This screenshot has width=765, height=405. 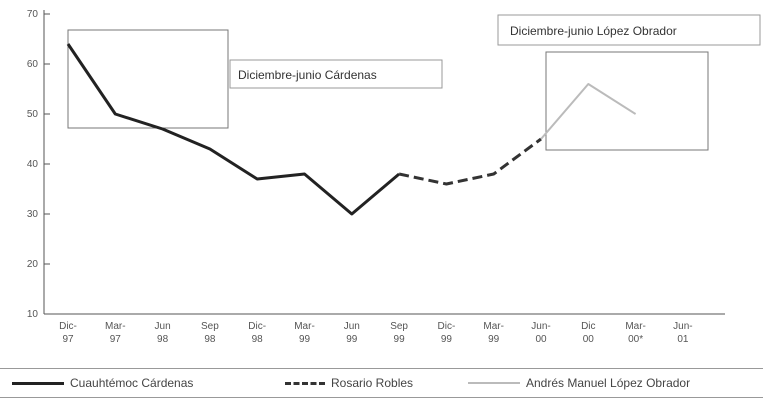 What do you see at coordinates (148, 79) in the screenshot?
I see `annotation-cardenas-highlight-box` at bounding box center [148, 79].